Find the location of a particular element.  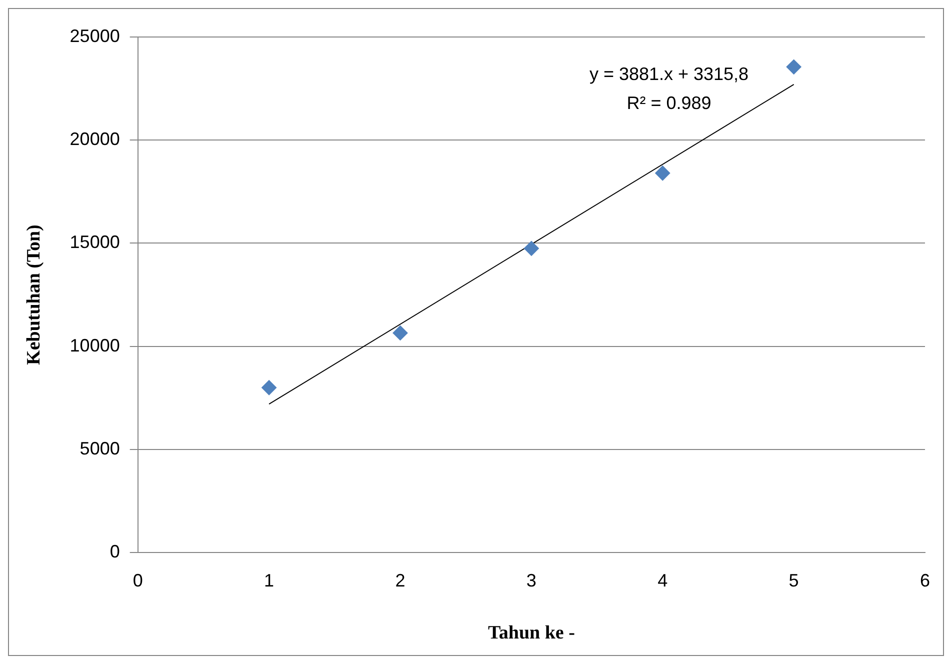

y-tick-label: 20000 is located at coordinates (95, 139).